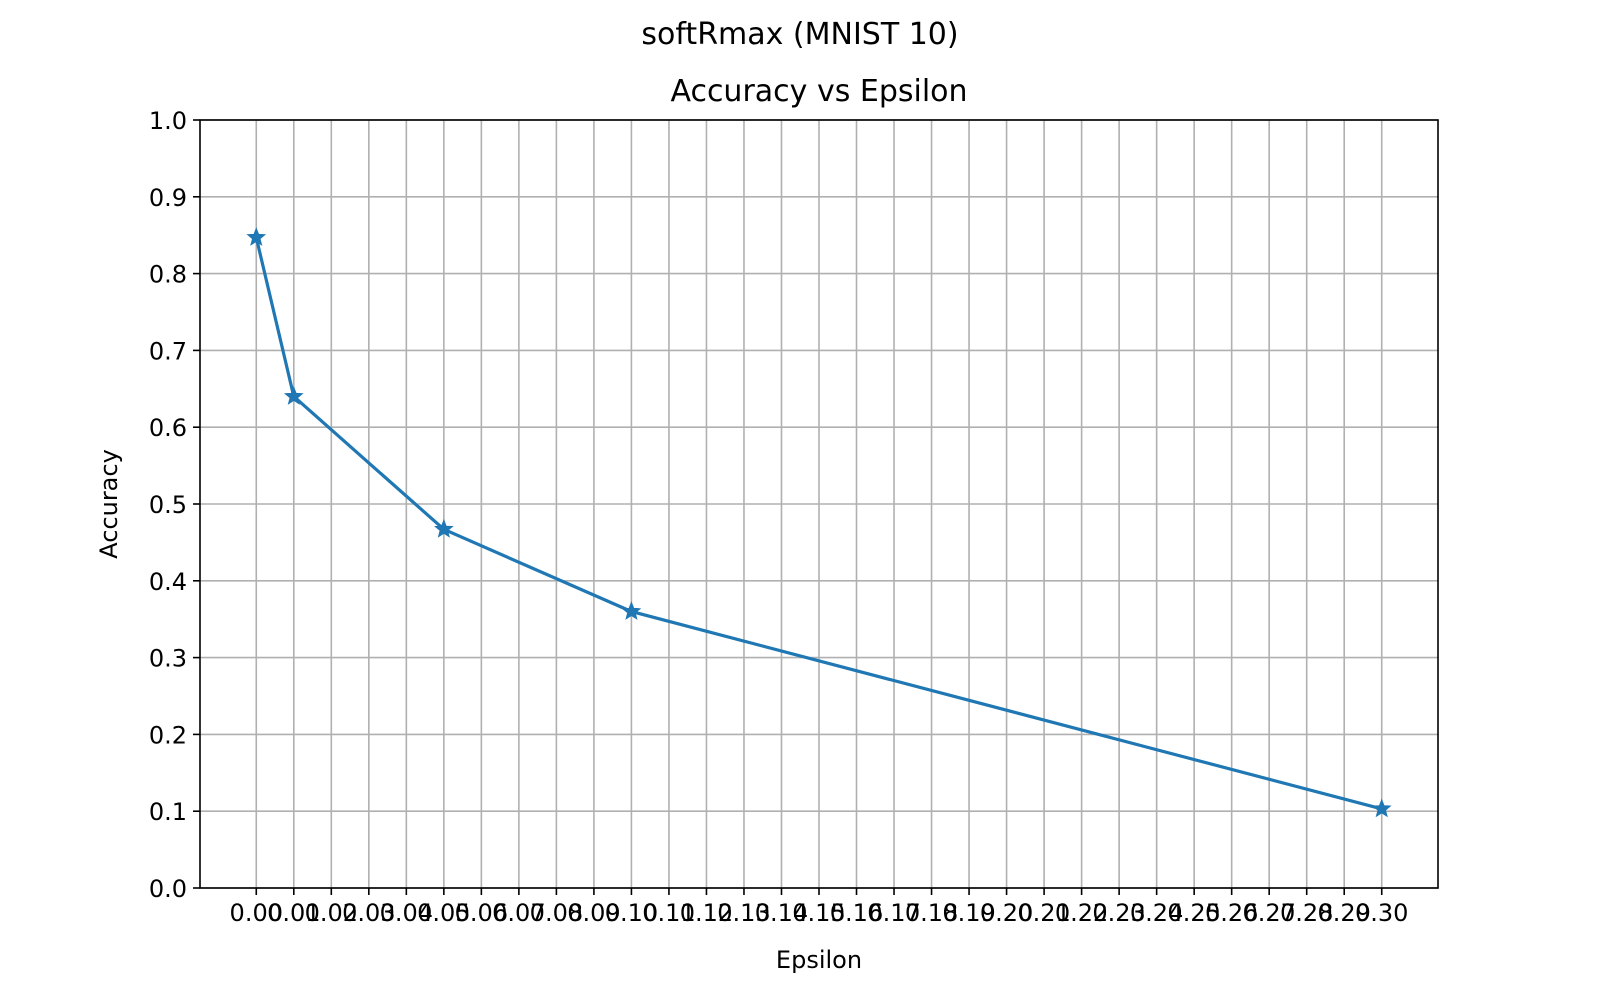 This screenshot has height=1000, width=1600. What do you see at coordinates (893, 913) in the screenshot?
I see `x-tick-label: 0.17` at bounding box center [893, 913].